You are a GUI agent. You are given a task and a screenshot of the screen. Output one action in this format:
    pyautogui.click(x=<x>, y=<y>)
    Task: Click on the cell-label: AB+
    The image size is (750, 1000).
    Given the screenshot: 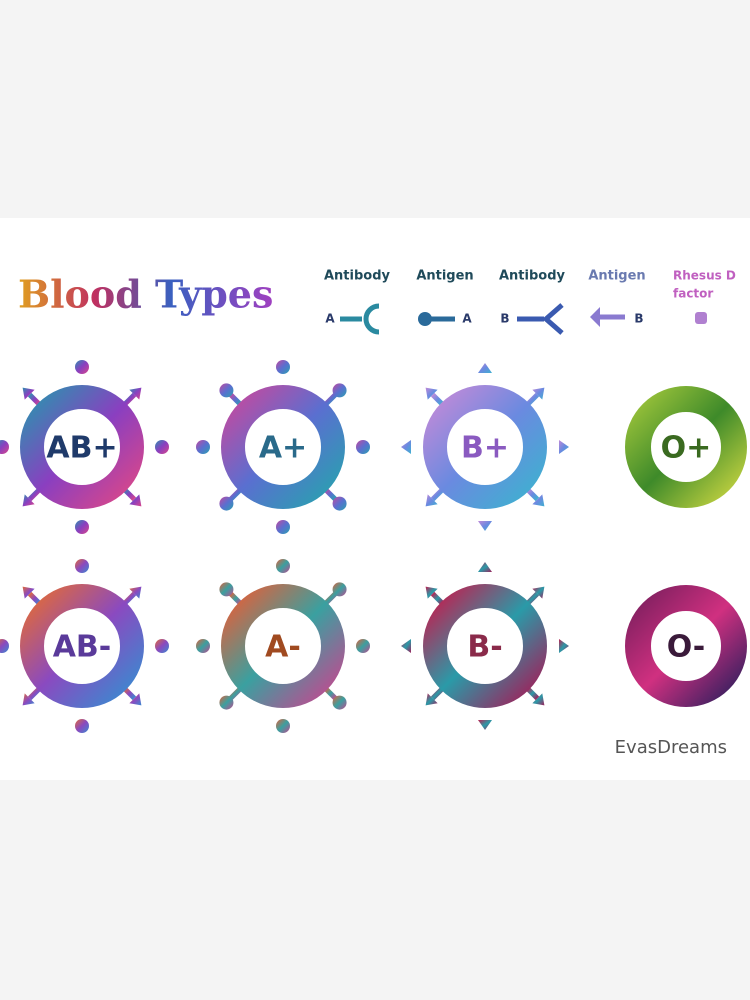 What is the action you would take?
    pyautogui.click(x=81, y=448)
    